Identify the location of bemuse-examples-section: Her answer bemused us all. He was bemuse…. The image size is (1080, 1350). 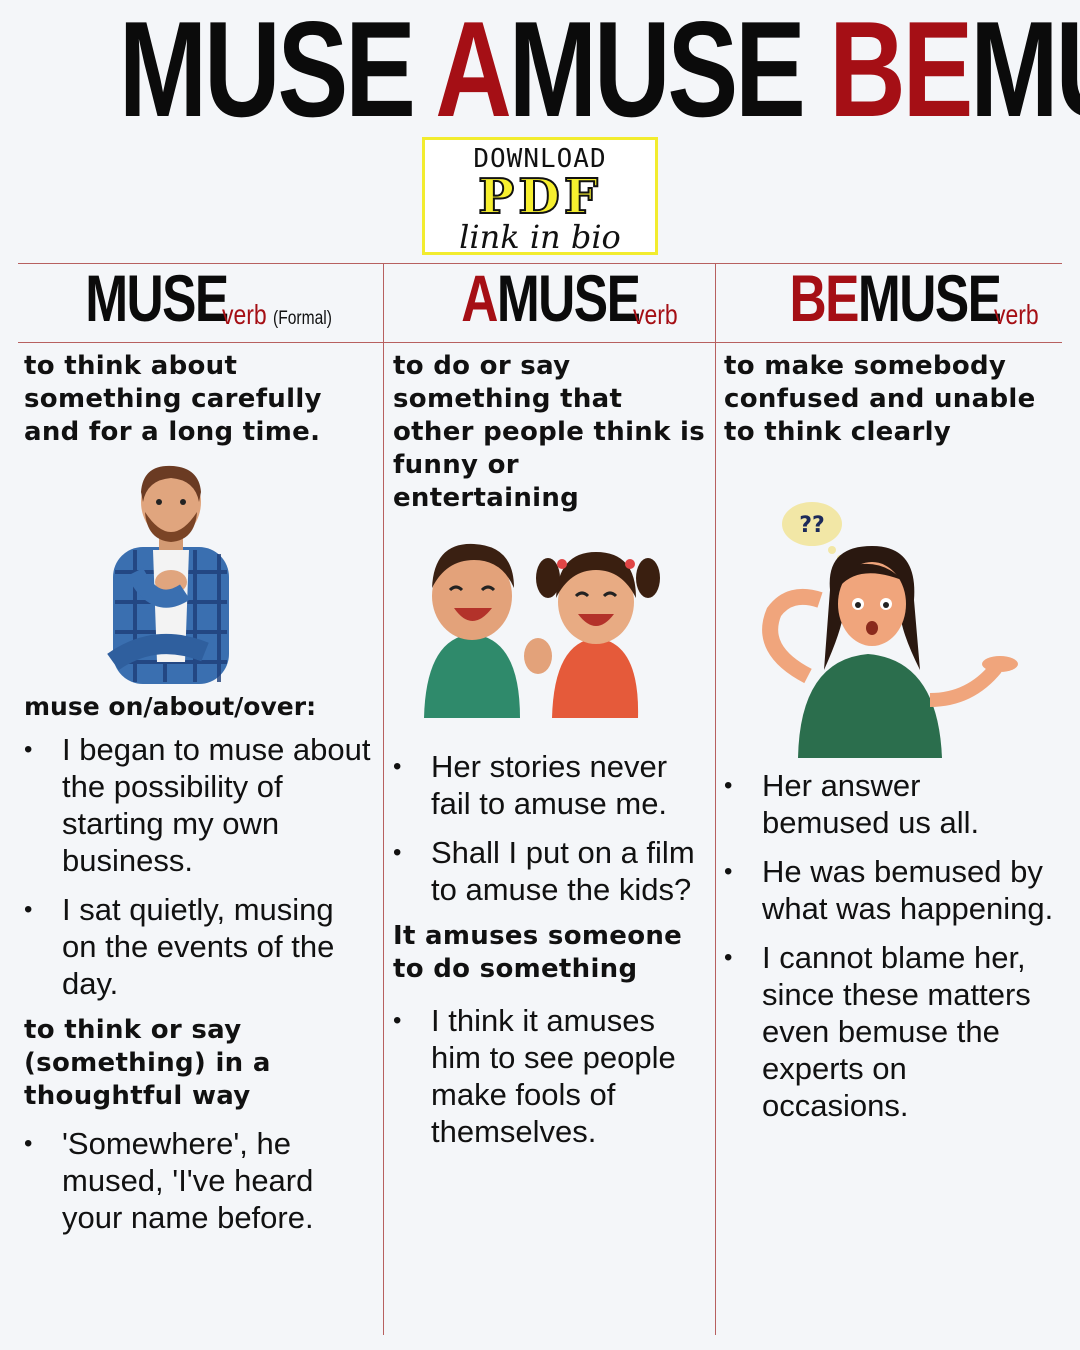
(889, 945).